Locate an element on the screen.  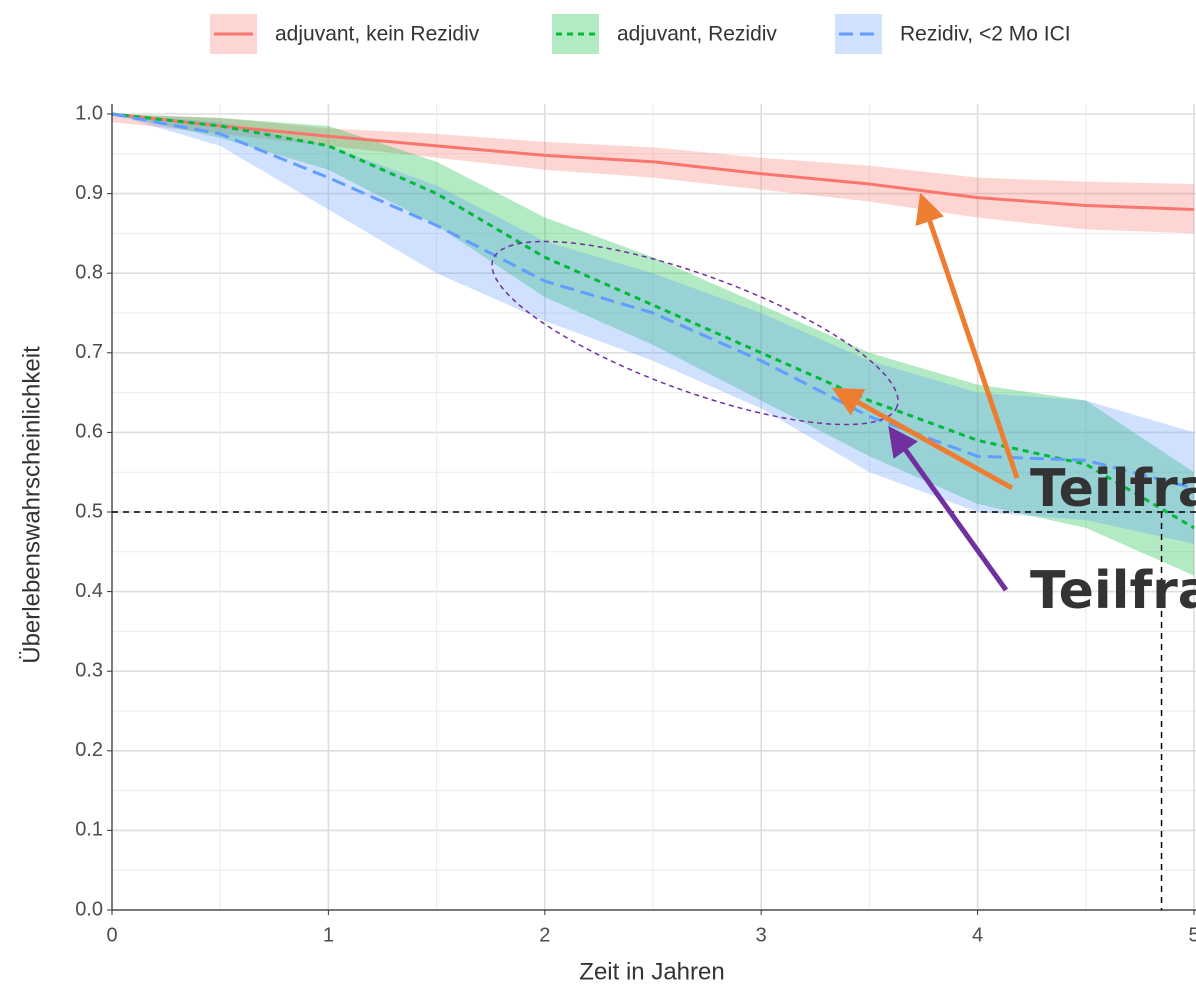
y-tick-label: 0.9 is located at coordinates (89, 193).